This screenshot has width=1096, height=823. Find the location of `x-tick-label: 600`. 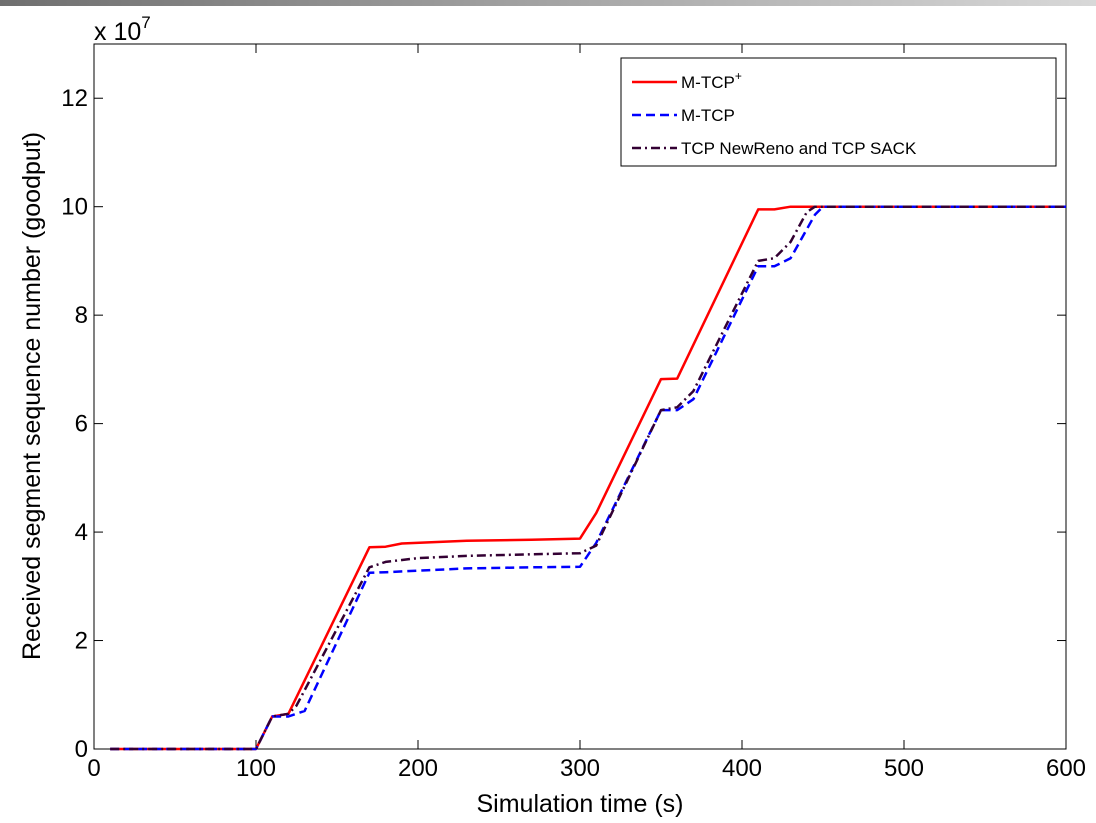

x-tick-label: 600 is located at coordinates (1066, 768).